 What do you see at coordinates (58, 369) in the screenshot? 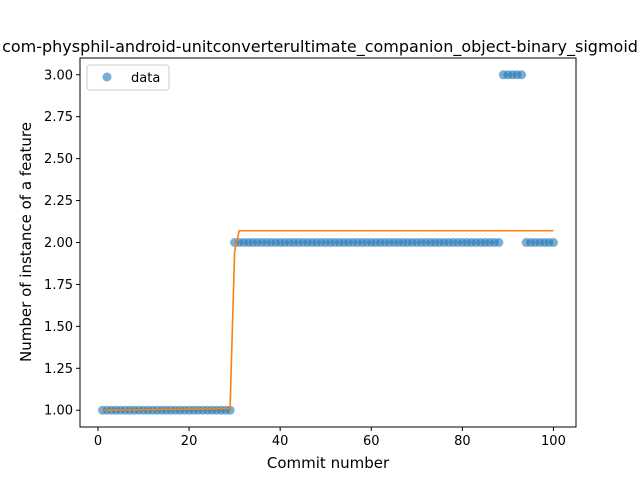
I see `y-tick-label: 1.25` at bounding box center [58, 369].